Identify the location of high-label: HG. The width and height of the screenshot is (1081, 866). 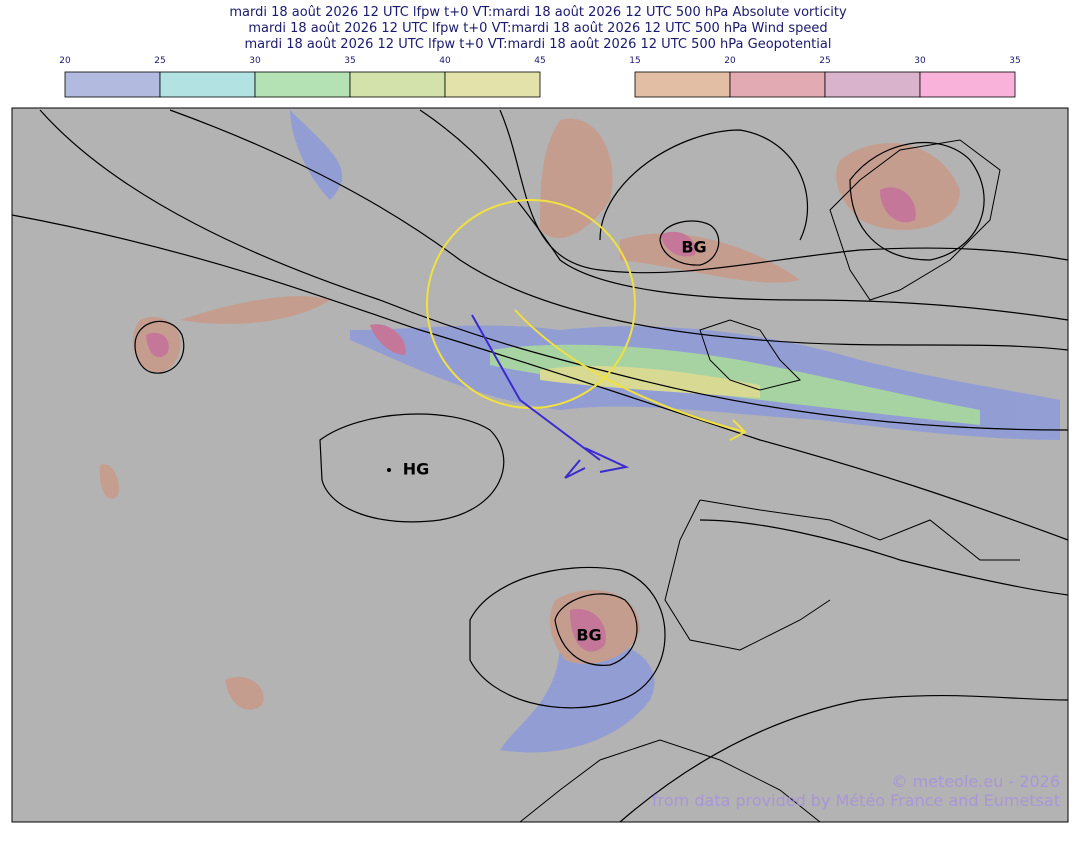
(416, 469).